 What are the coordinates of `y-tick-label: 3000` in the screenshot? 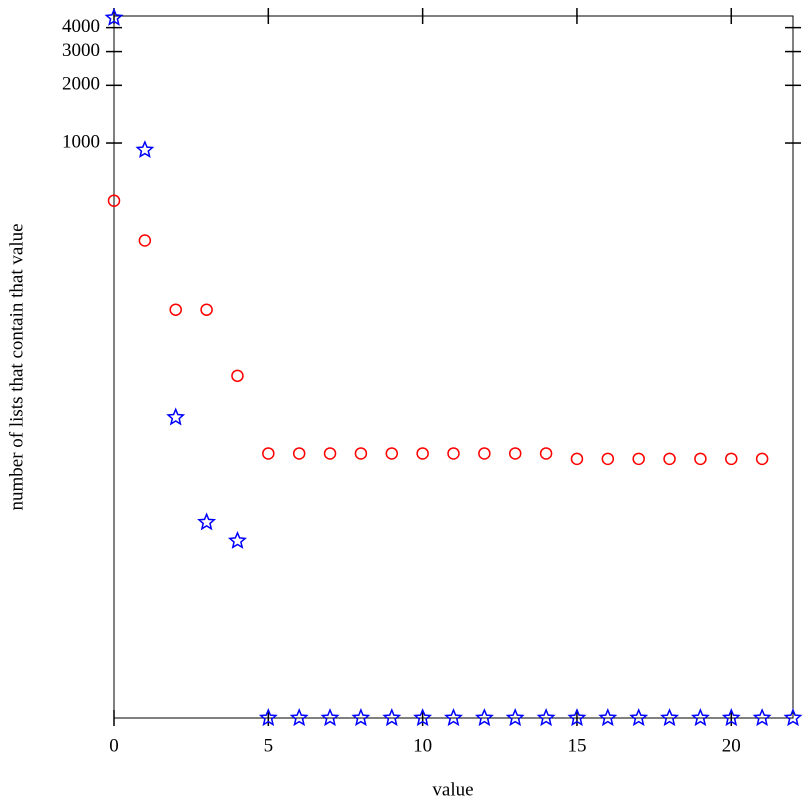 It's located at (81, 50).